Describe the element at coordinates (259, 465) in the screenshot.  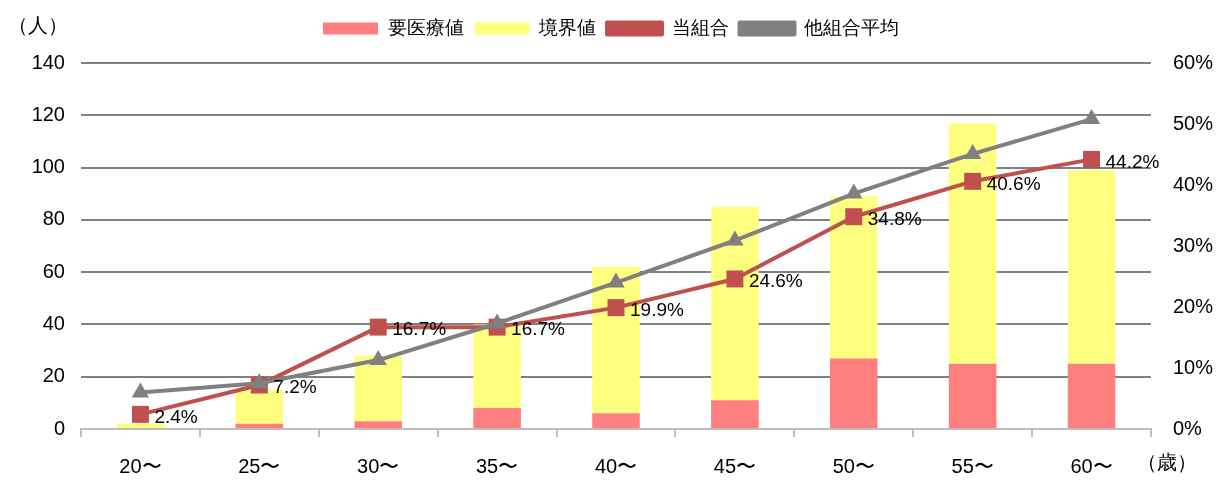
I see `x-tick-label: 25〜` at that location.